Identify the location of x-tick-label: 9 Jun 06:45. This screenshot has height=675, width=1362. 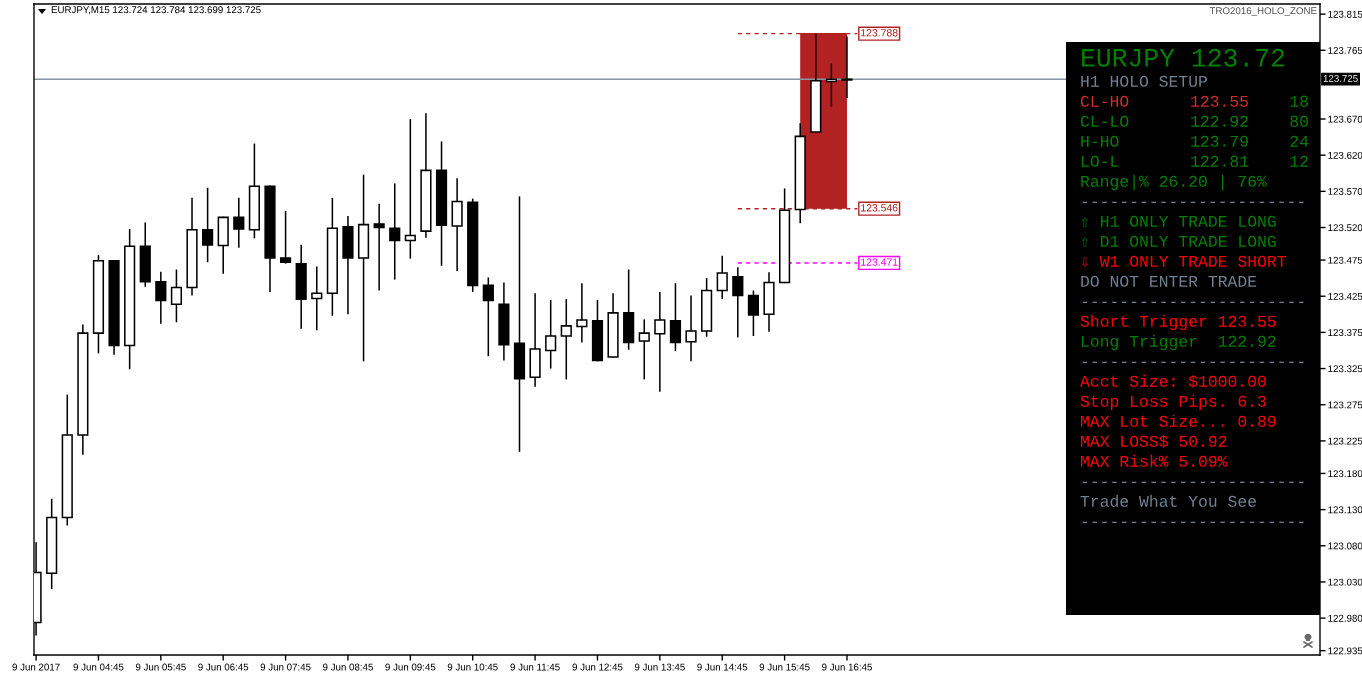
(223, 667).